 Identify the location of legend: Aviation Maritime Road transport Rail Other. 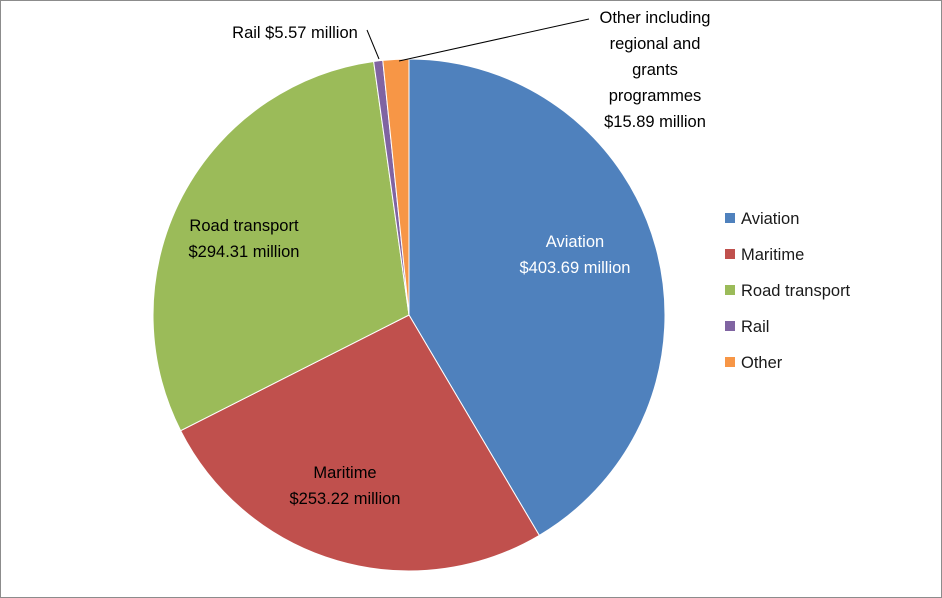
(788, 291).